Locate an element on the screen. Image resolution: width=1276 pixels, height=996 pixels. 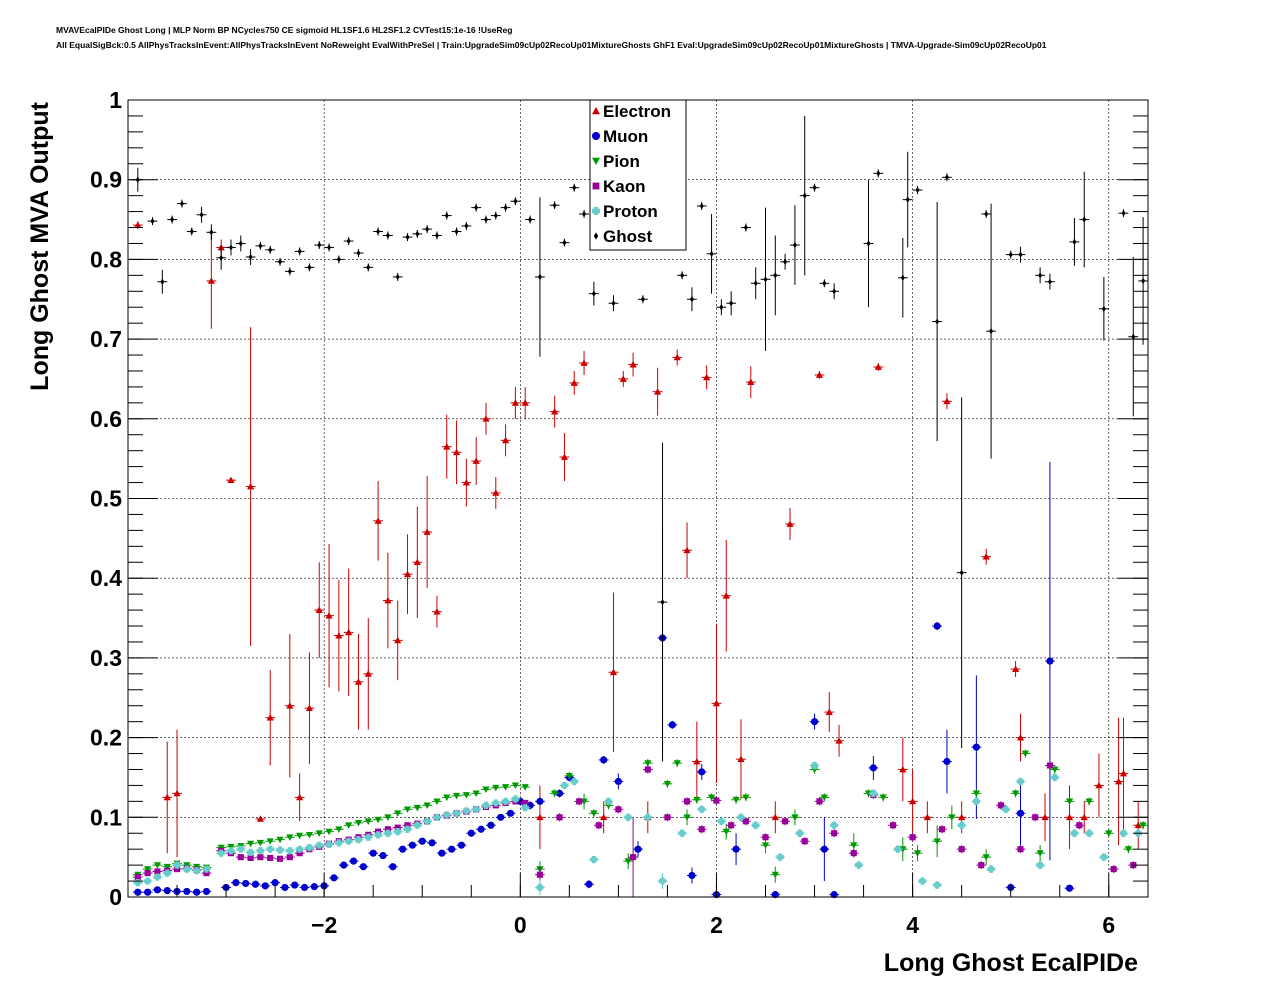
legend: Electron Muon Pion Kaon Proton Ghost is located at coordinates (638, 175).